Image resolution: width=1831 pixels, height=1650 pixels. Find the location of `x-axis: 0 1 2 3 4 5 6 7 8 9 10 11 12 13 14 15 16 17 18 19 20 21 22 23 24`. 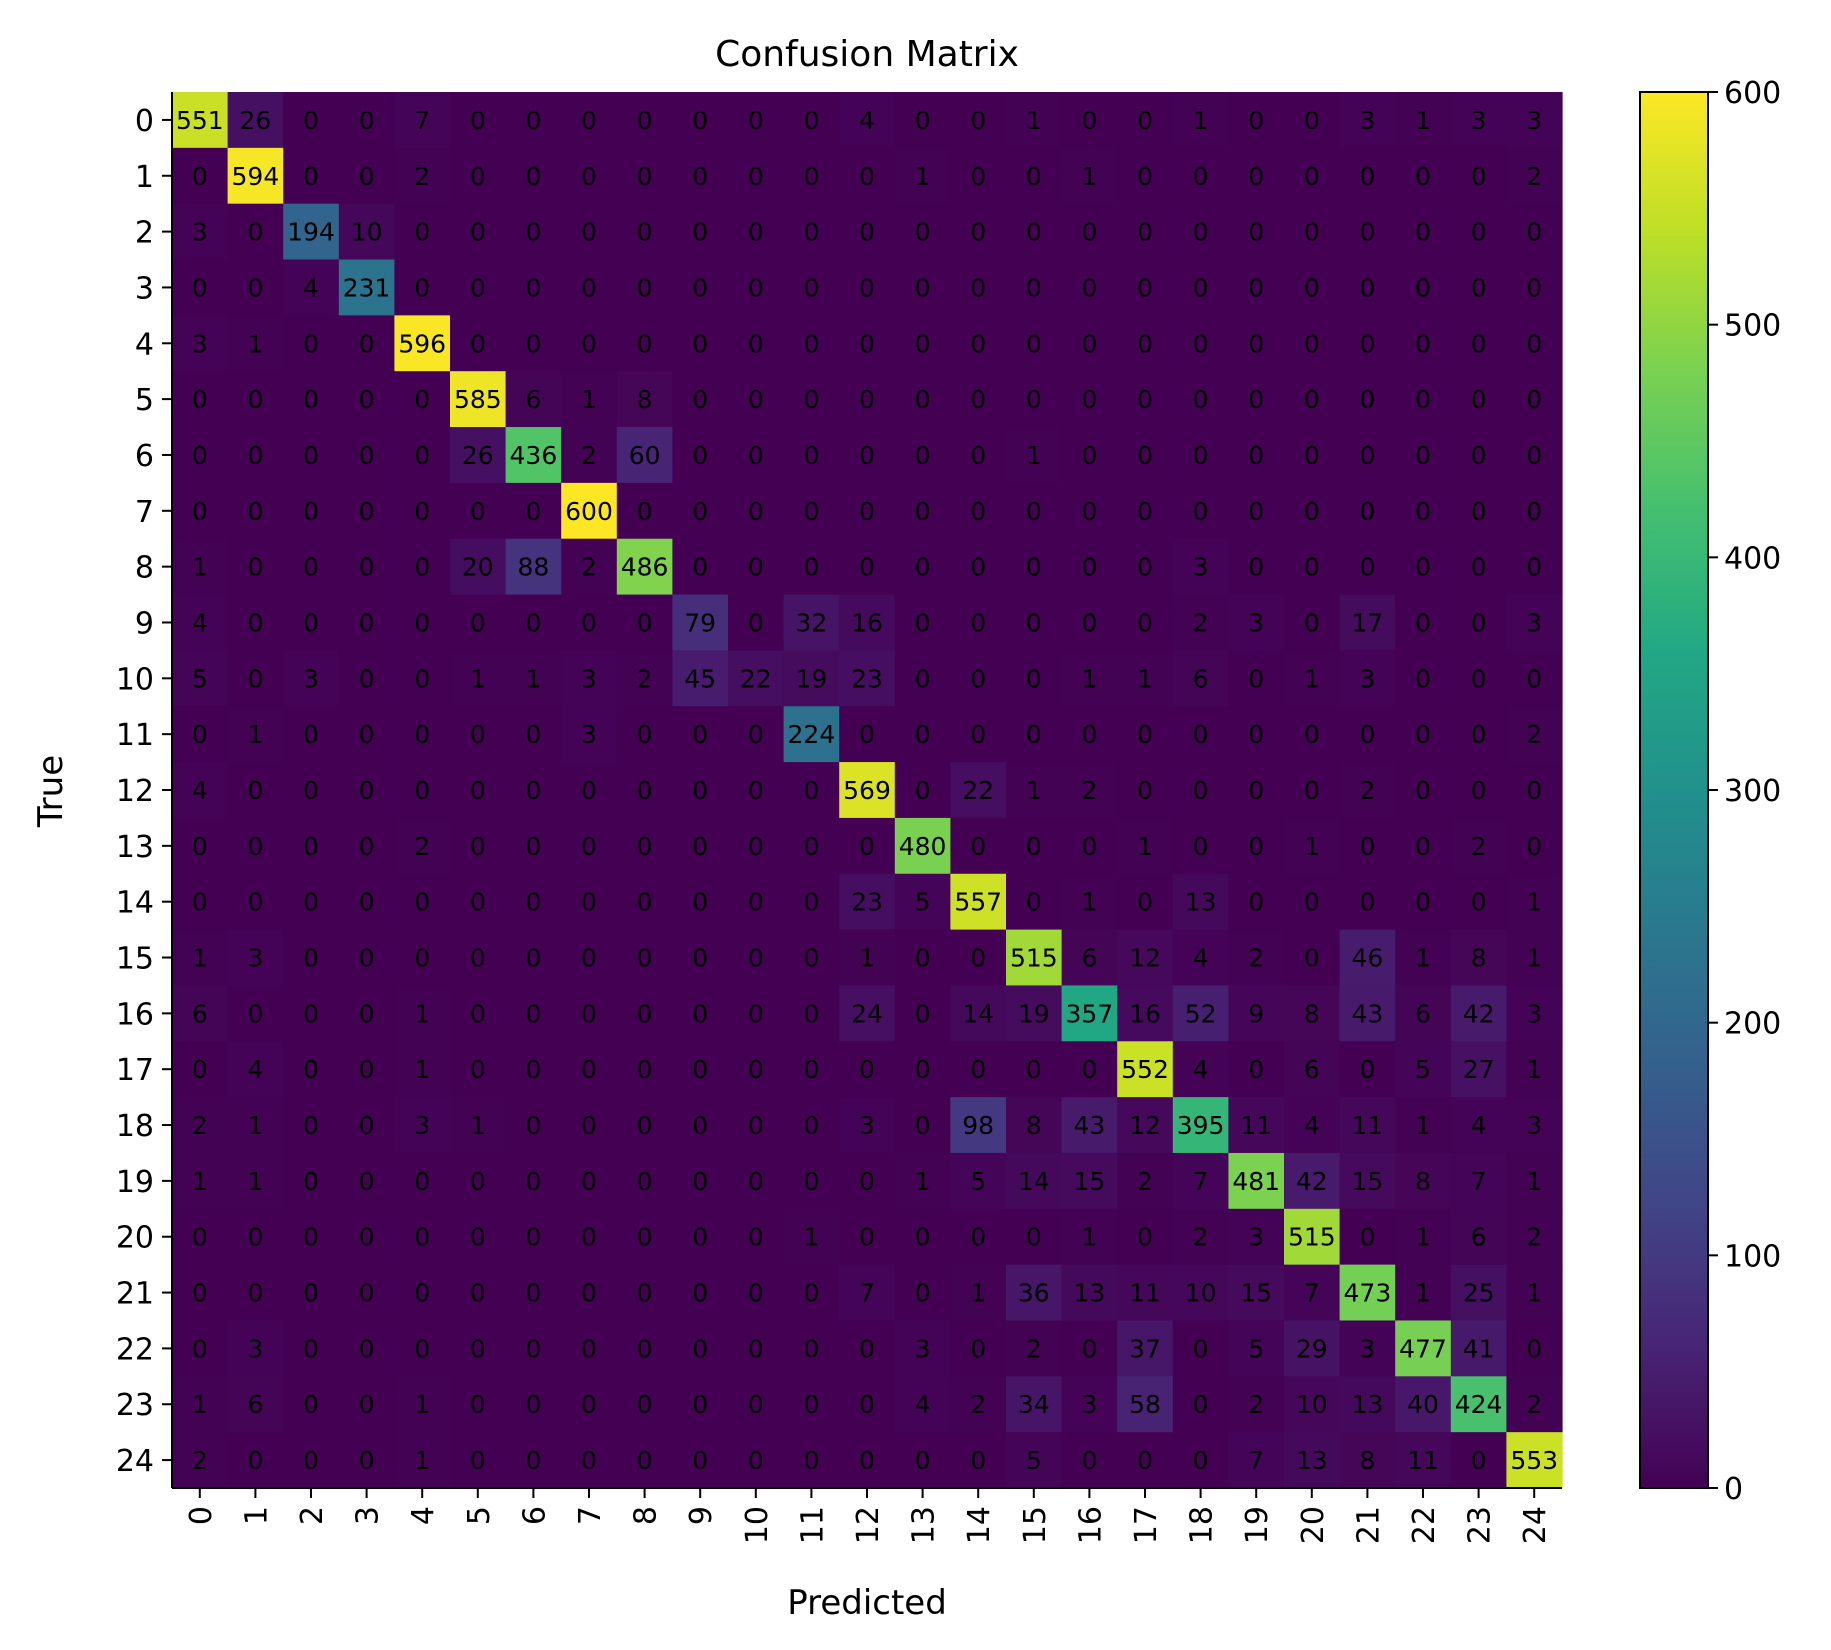

x-axis: 0 1 2 3 4 5 6 7 8 9 10 11 12 13 14 15 16 17 18 19 20 21 22 23 24 is located at coordinates (867, 1515).